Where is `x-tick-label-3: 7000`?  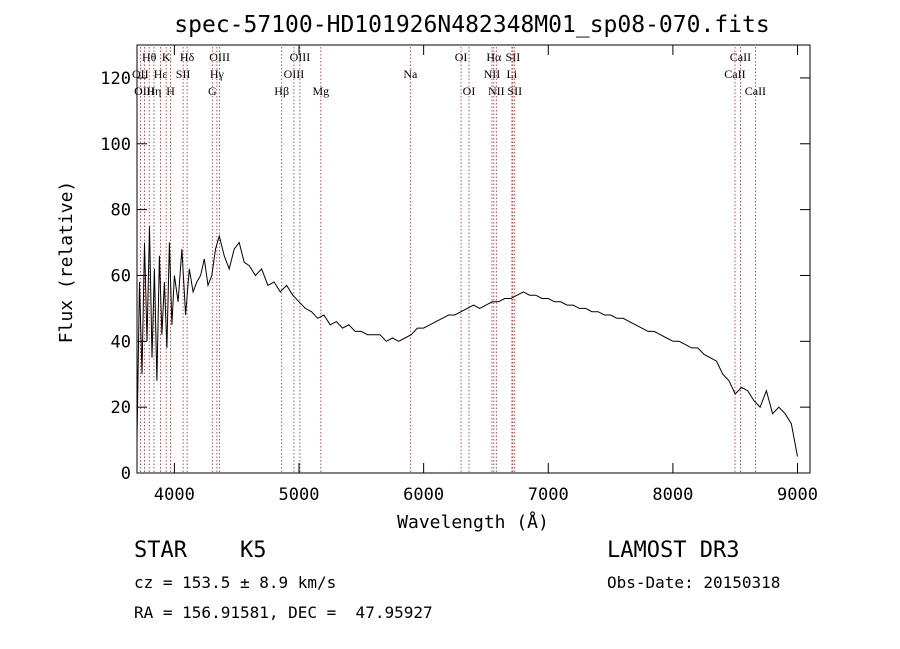
x-tick-label-3: 7000 is located at coordinates (548, 495).